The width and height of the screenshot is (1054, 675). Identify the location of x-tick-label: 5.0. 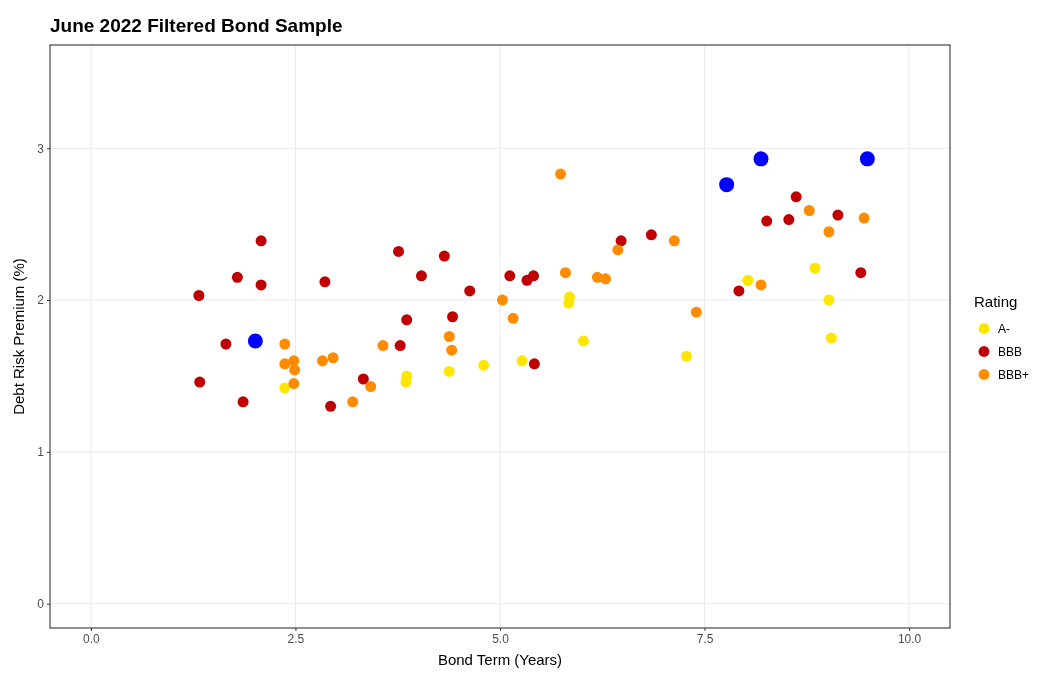
(501, 638).